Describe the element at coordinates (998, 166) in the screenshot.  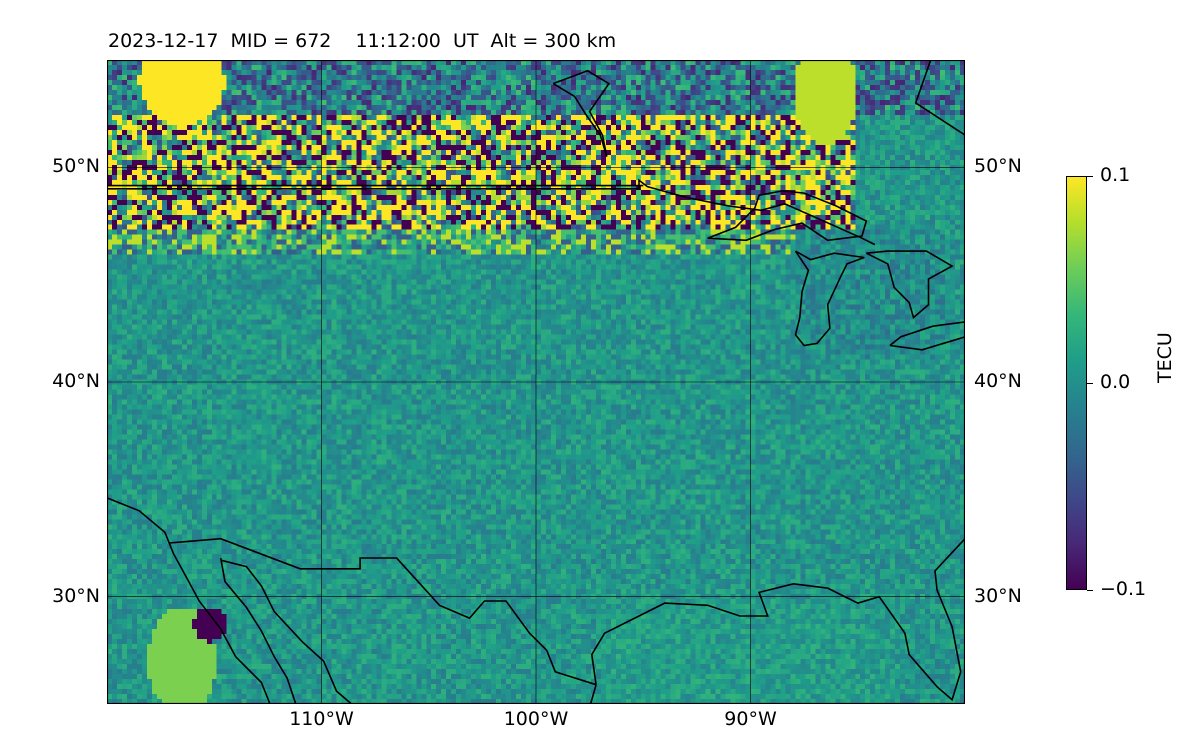
I see `y-tick-label-right: 50°N` at that location.